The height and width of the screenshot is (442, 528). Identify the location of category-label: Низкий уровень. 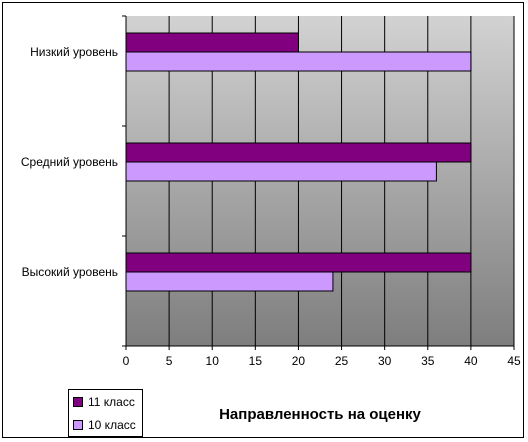
(74, 52).